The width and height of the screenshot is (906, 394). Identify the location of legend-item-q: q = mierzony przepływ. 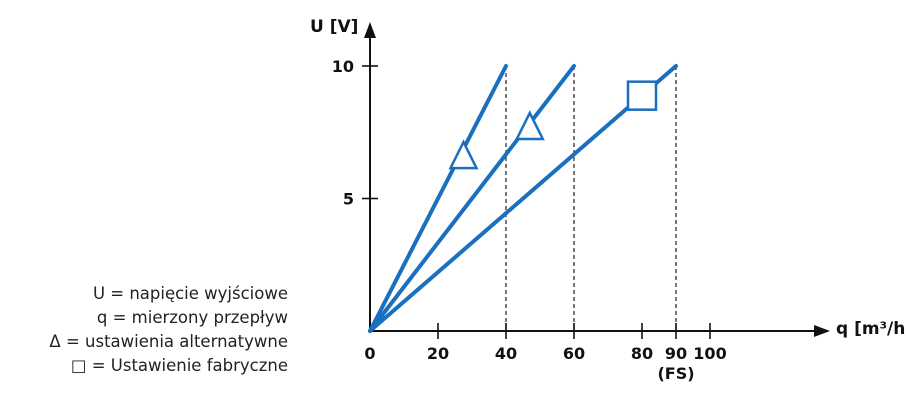
(168, 318).